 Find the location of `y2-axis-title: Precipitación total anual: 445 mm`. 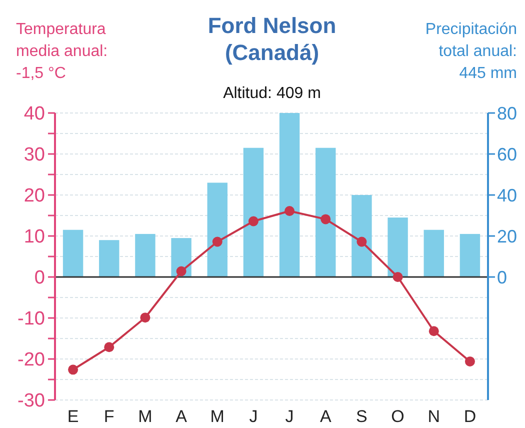

y2-axis-title: Precipitación total anual: 445 mm is located at coordinates (471, 51).